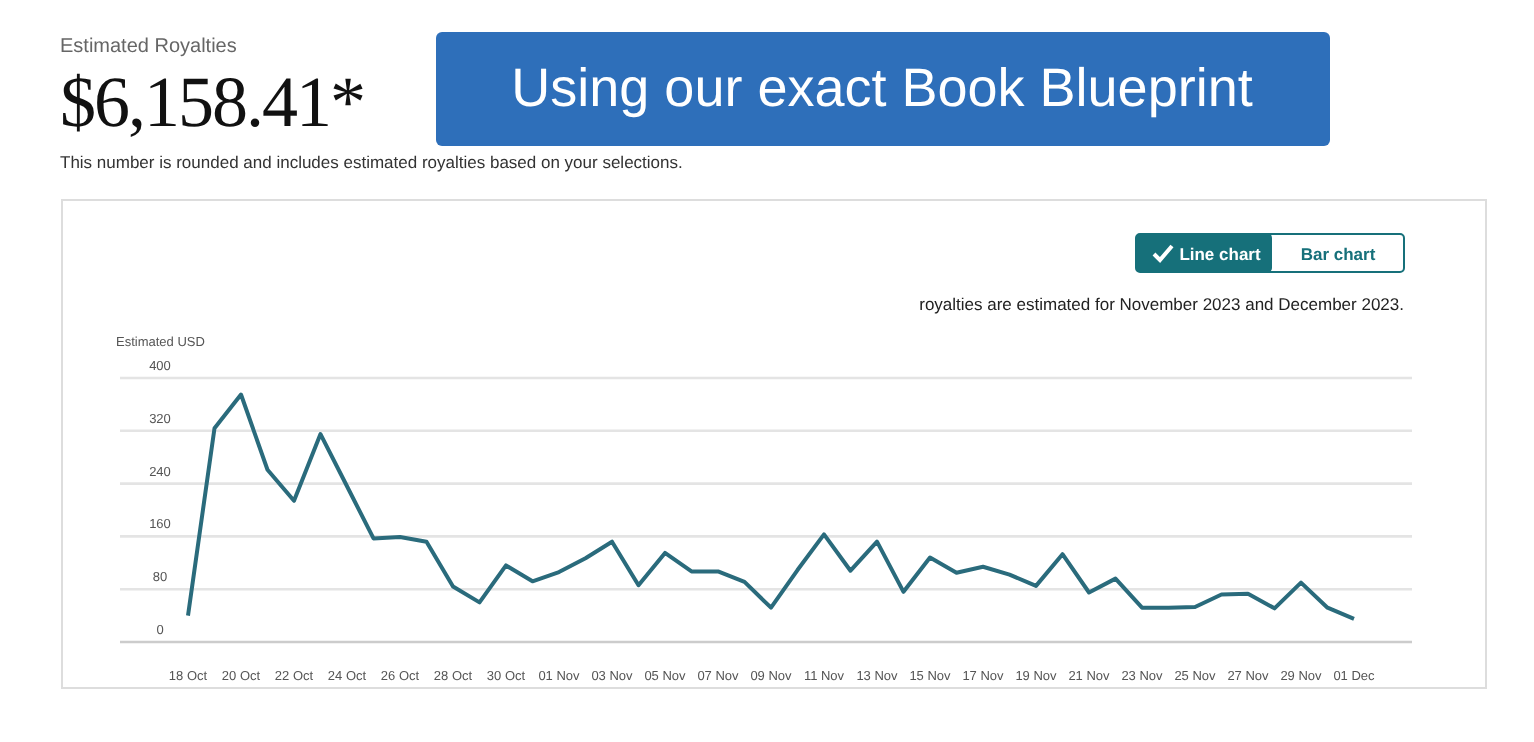 The width and height of the screenshot is (1534, 742). Describe the element at coordinates (1270, 253) in the screenshot. I see `toggle-control: Line chart Bar chart` at that location.